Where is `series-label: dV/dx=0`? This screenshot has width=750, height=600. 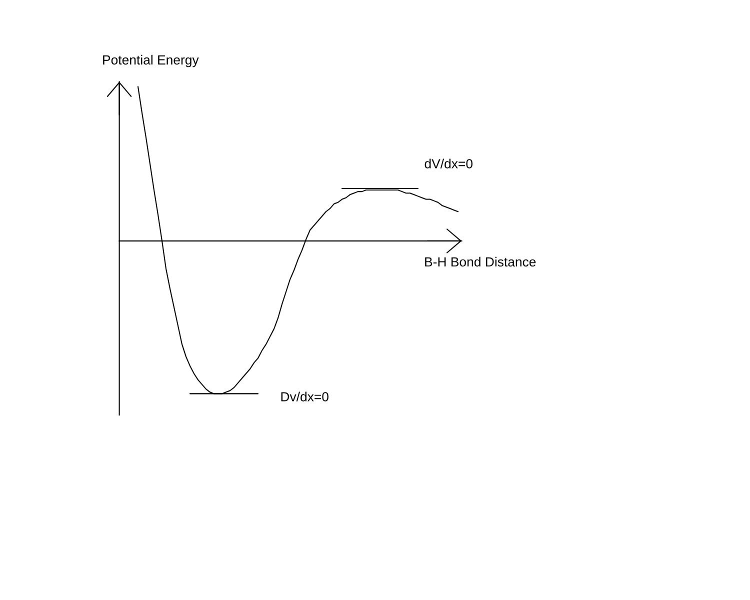
series-label: dV/dx=0 is located at coordinates (448, 163).